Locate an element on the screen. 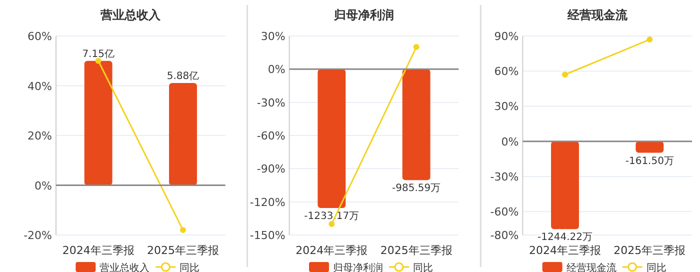 This screenshot has width=700, height=272. y-tick-label: -120% is located at coordinates (268, 202).